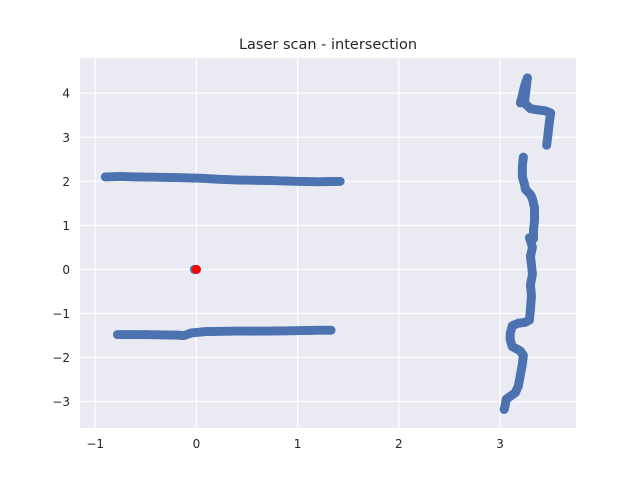 The width and height of the screenshot is (640, 480). I want to click on y-tick-label: −1, so click(61, 314).